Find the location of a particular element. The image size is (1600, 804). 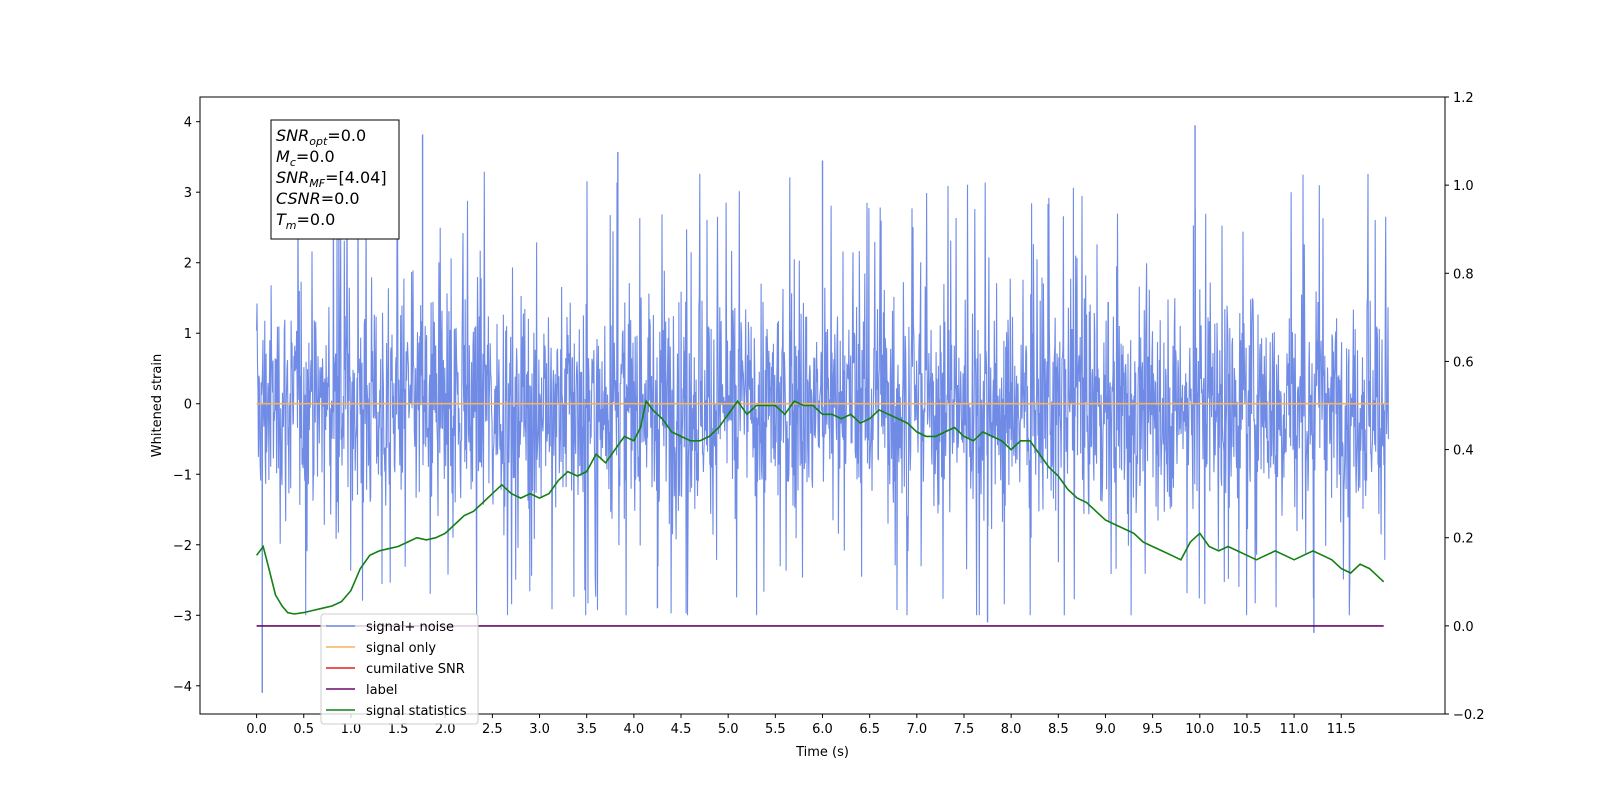

legend-label: label is located at coordinates (381, 690).